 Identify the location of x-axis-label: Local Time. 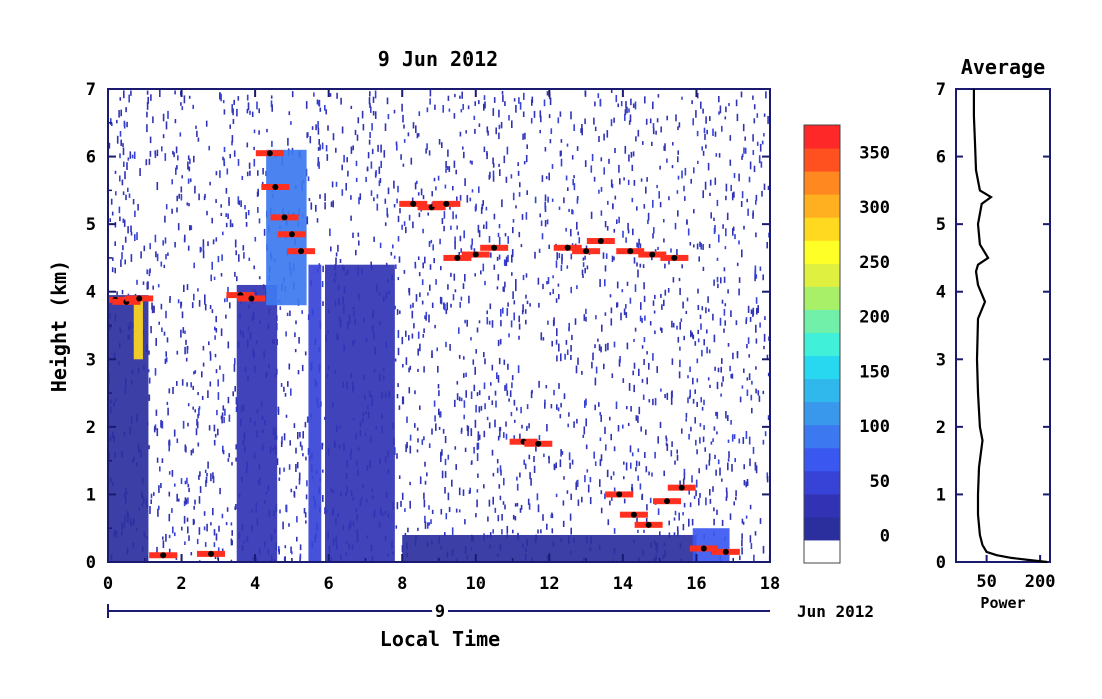
(440, 639).